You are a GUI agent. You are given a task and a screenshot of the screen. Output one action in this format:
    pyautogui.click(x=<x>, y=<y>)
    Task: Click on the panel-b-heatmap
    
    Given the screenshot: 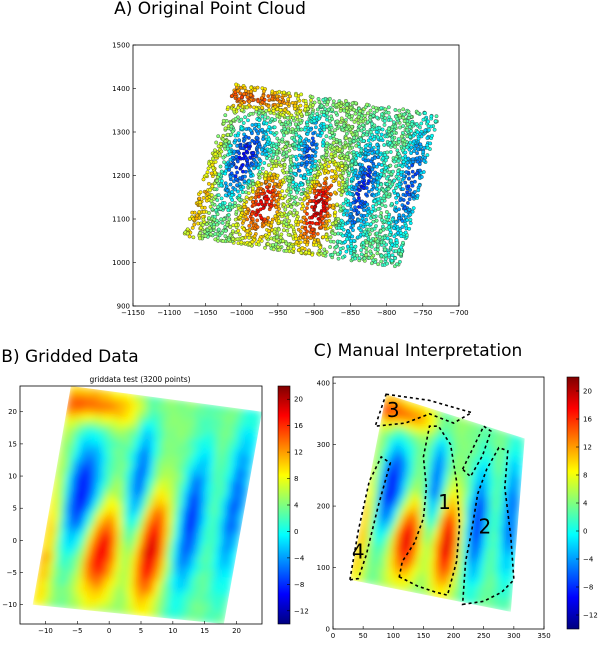 What is the action you would take?
    pyautogui.click(x=147, y=505)
    